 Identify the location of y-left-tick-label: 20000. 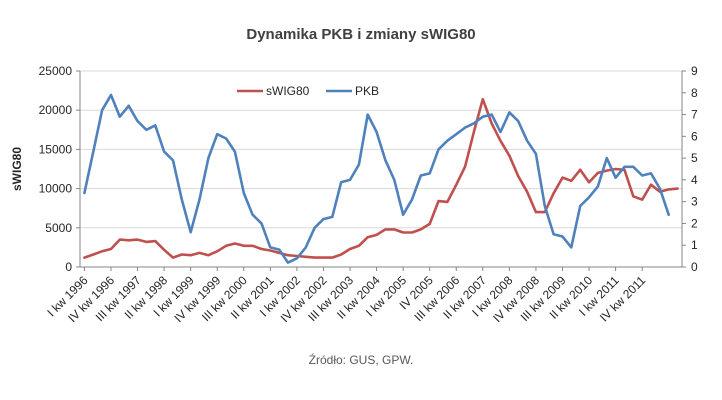
(56, 110).